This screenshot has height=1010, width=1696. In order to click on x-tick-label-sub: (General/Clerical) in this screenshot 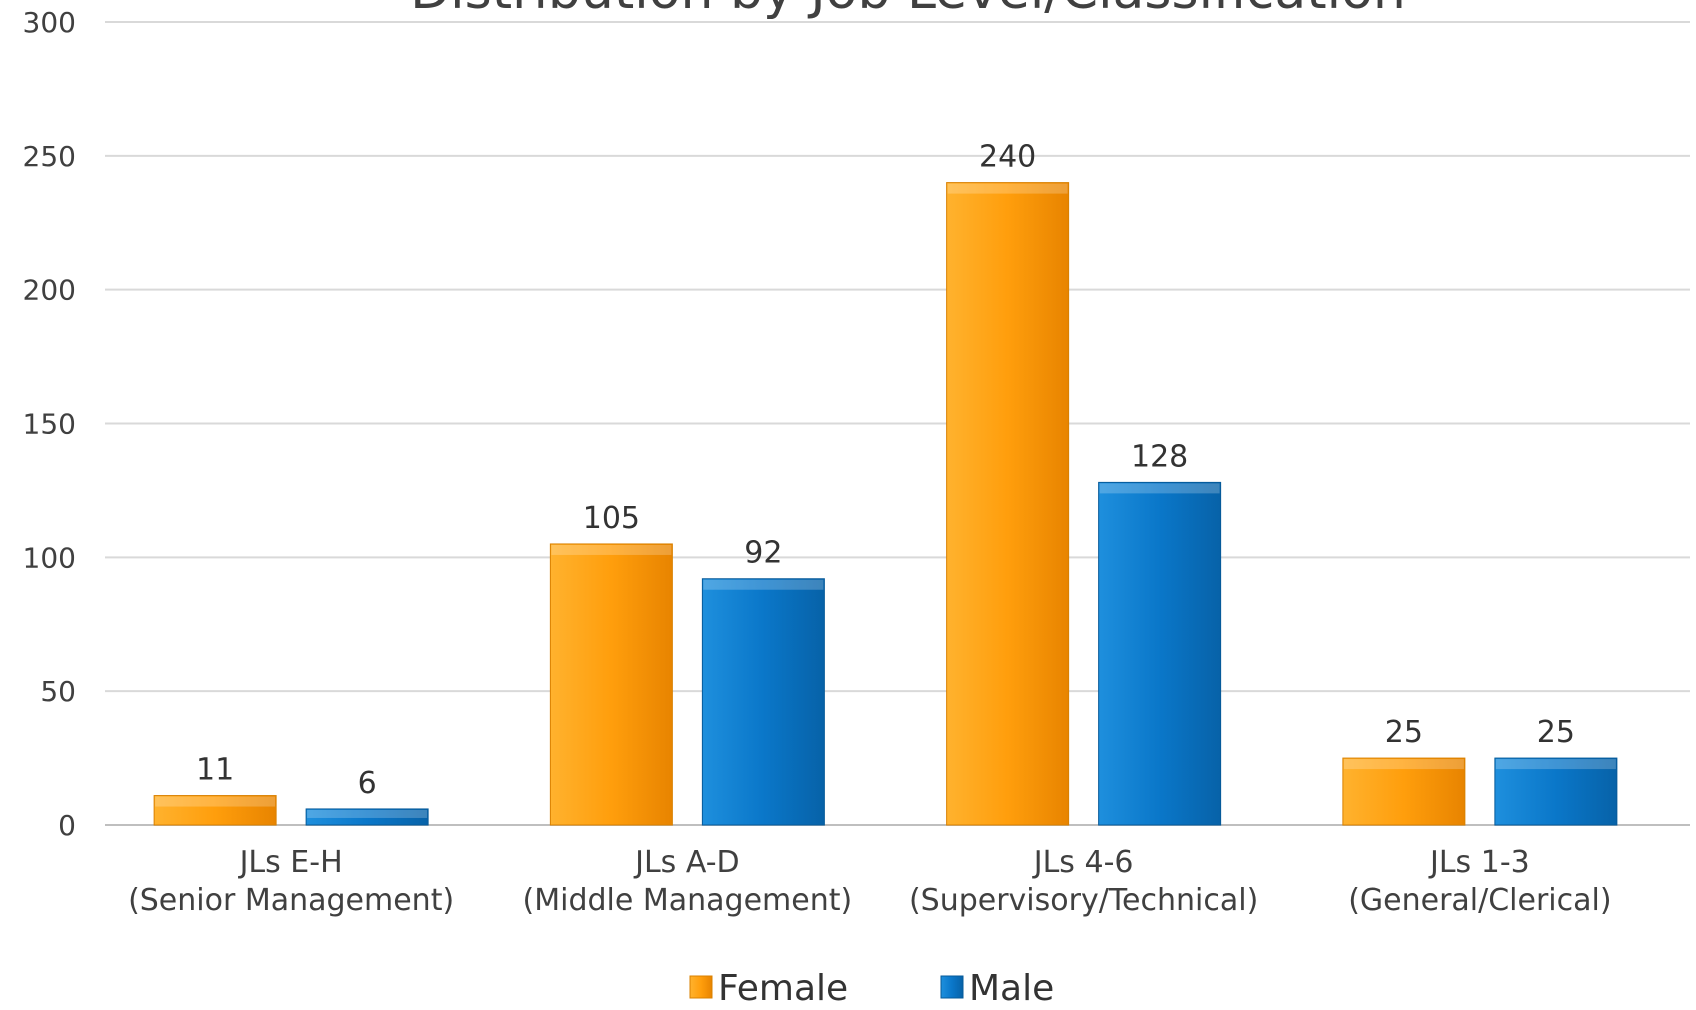, I will do `click(1479, 900)`.